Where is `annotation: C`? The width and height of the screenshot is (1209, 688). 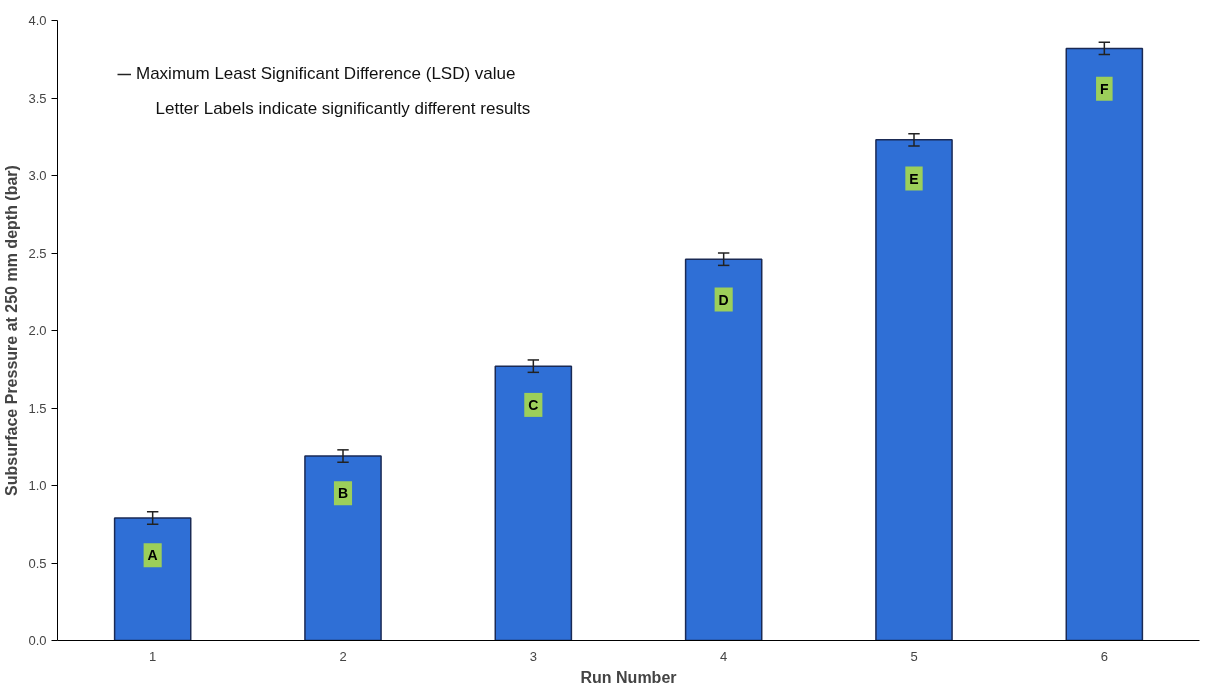 annotation: C is located at coordinates (533, 404).